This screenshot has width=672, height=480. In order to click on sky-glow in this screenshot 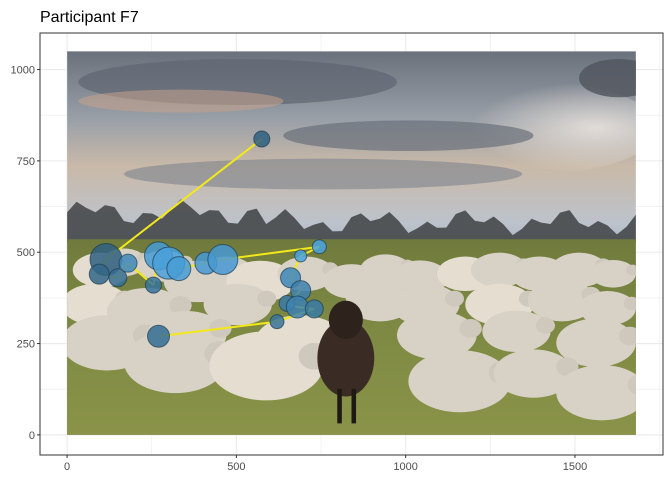, I will do `click(522, 128)`.